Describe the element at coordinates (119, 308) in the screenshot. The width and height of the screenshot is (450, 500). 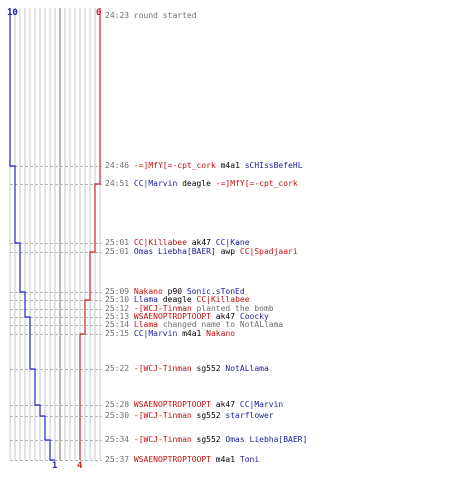
I see `event-time: 25:12` at that location.